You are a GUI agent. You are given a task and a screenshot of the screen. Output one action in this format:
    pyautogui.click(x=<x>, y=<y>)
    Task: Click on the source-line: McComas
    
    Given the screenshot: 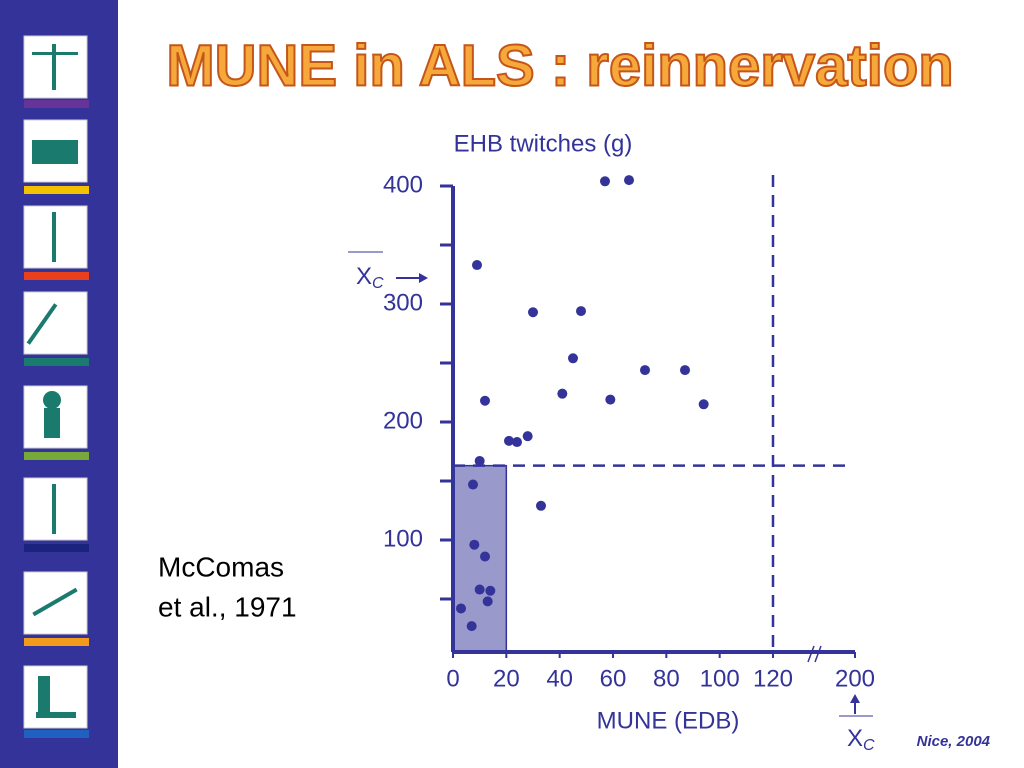 What is the action you would take?
    pyautogui.click(x=221, y=566)
    